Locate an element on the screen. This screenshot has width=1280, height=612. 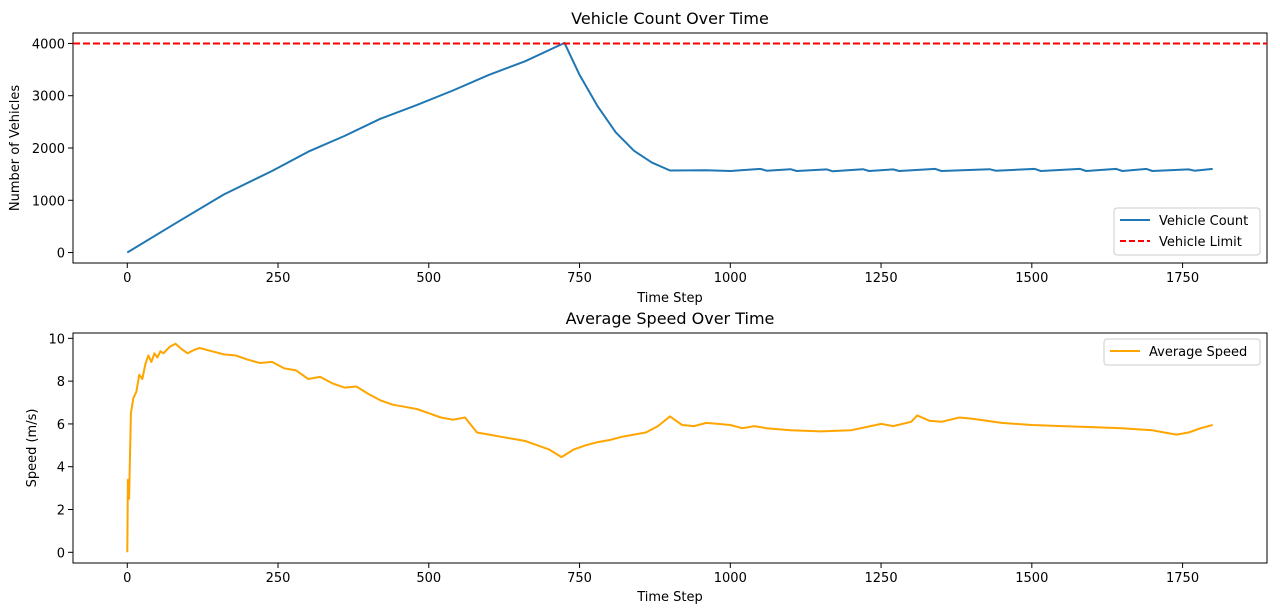
y-tick-label: 4 is located at coordinates (61, 468).